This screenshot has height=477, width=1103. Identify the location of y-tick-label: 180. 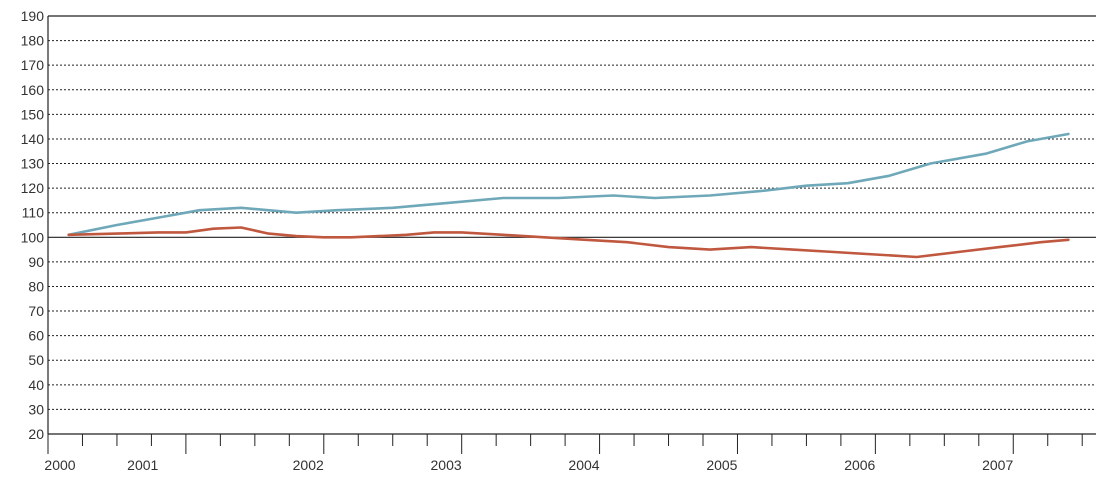
(33, 41).